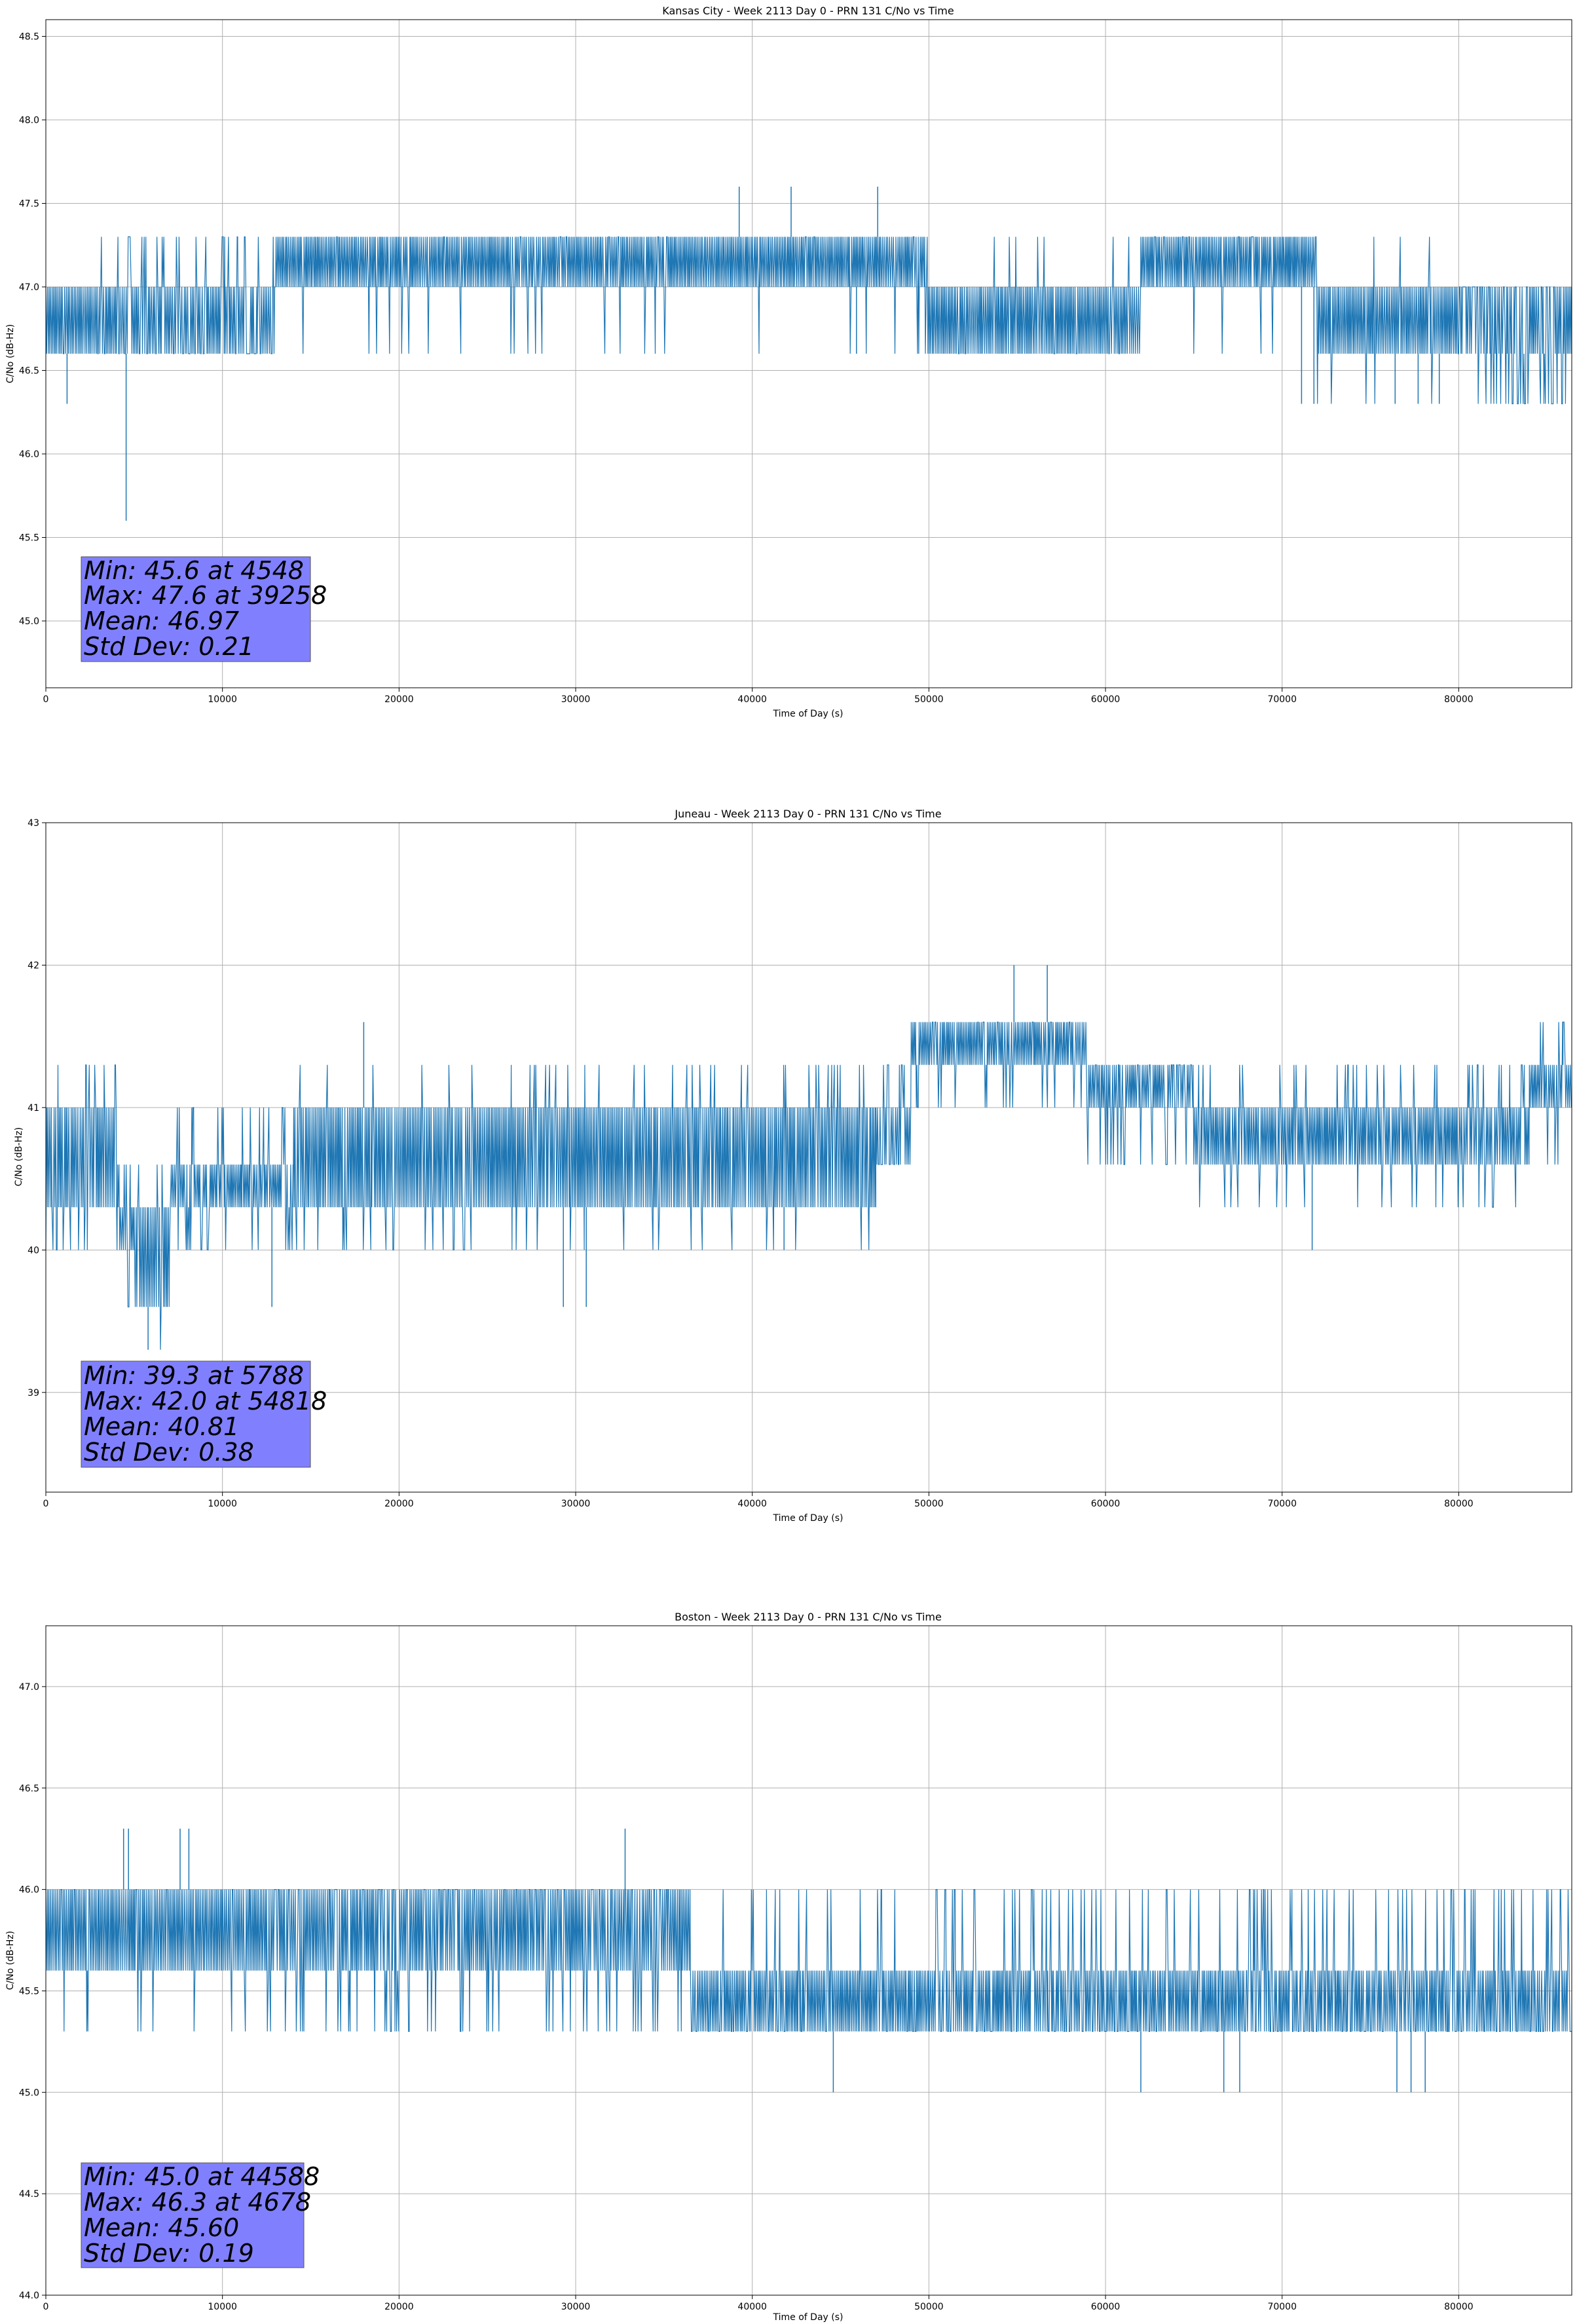 Image resolution: width=1577 pixels, height=2324 pixels. What do you see at coordinates (197, 2202) in the screenshot?
I see `stats-max: Max: 46.3 at 4678` at bounding box center [197, 2202].